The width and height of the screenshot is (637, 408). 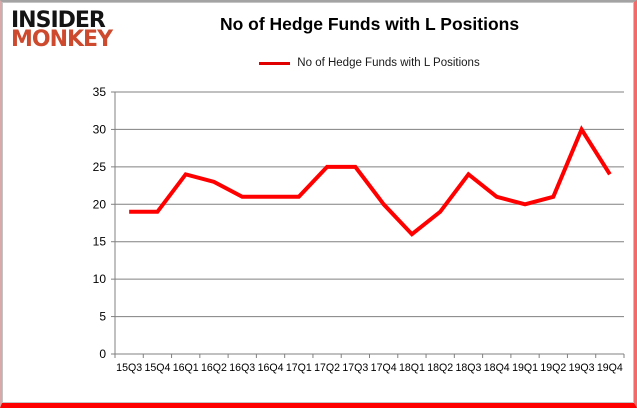 What do you see at coordinates (129, 368) in the screenshot?
I see `x-axis-label: 15Q3` at bounding box center [129, 368].